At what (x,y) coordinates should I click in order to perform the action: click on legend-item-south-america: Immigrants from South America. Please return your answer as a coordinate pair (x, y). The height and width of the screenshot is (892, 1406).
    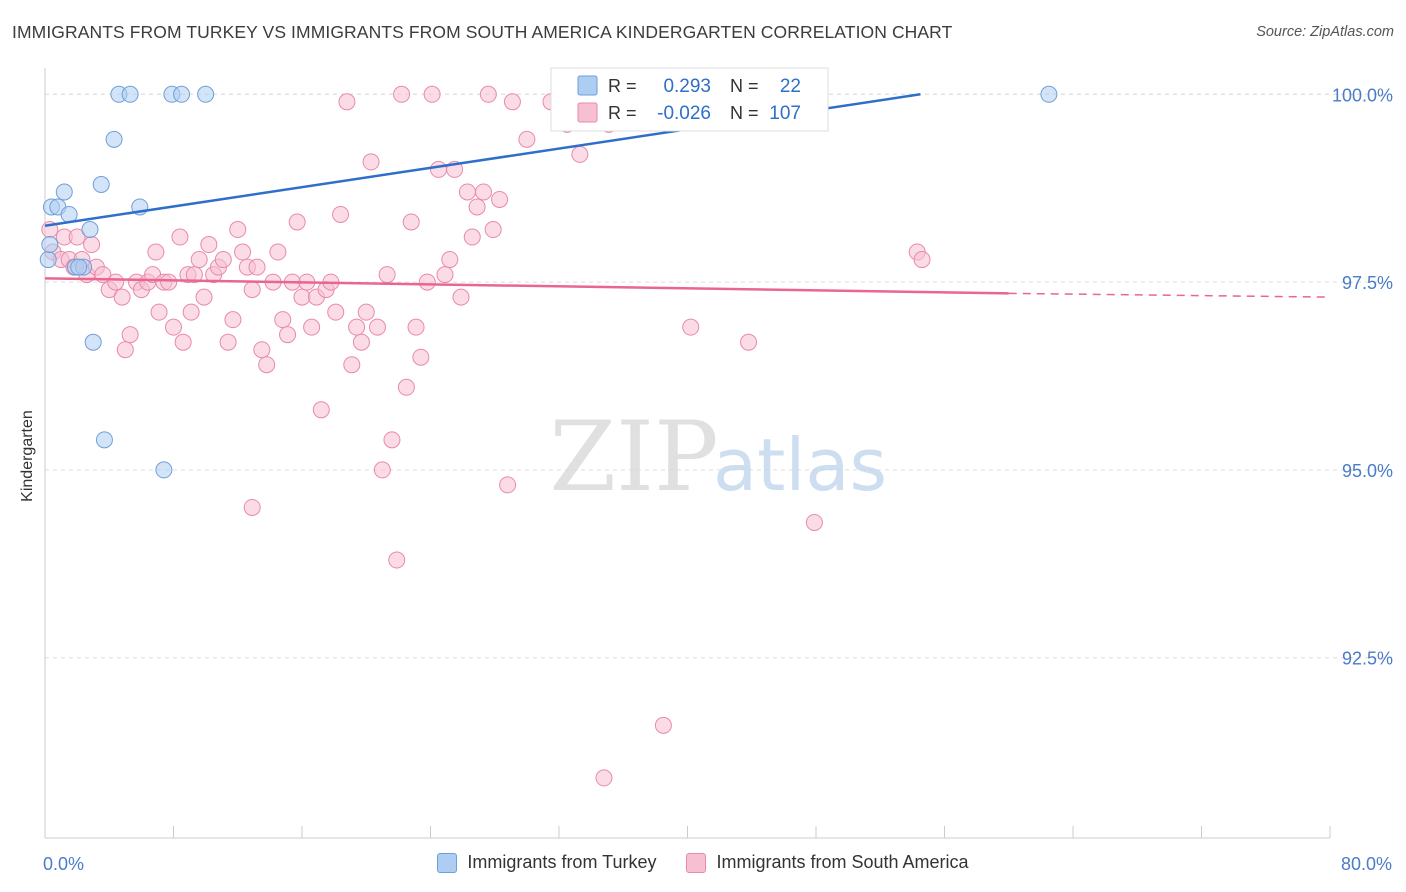
    Looking at the image, I should click on (827, 862).